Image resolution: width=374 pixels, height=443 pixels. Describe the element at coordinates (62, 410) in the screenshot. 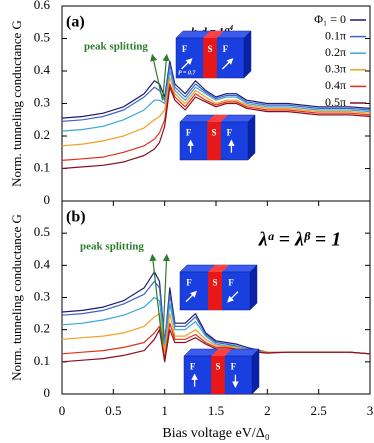

I see `x-tick-label: 0` at that location.